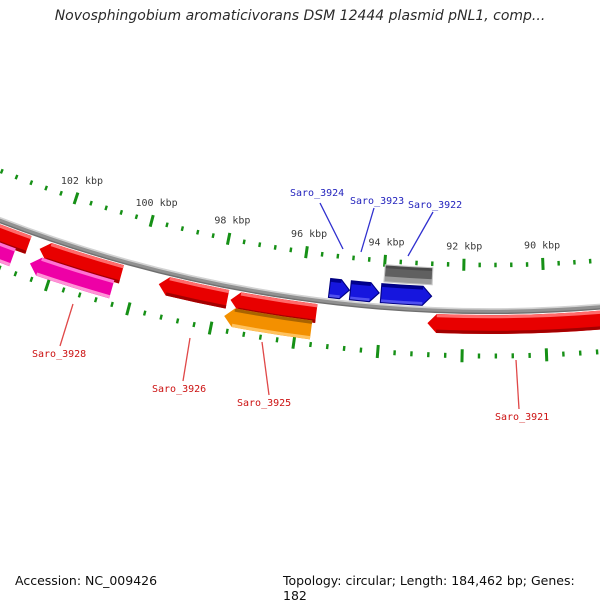 The height and width of the screenshot is (600, 600). I want to click on ruler-label: 100 kbp, so click(157, 203).